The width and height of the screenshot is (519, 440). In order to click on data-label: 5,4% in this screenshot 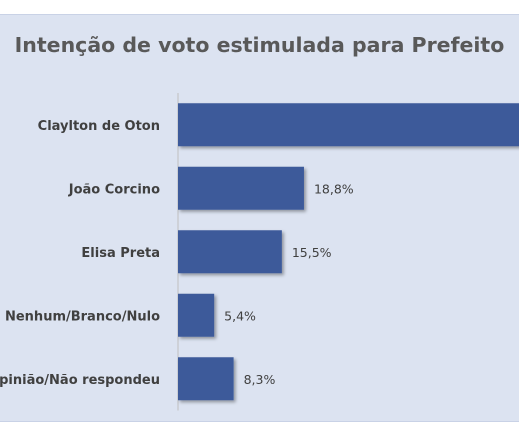, I will do `click(240, 315)`.